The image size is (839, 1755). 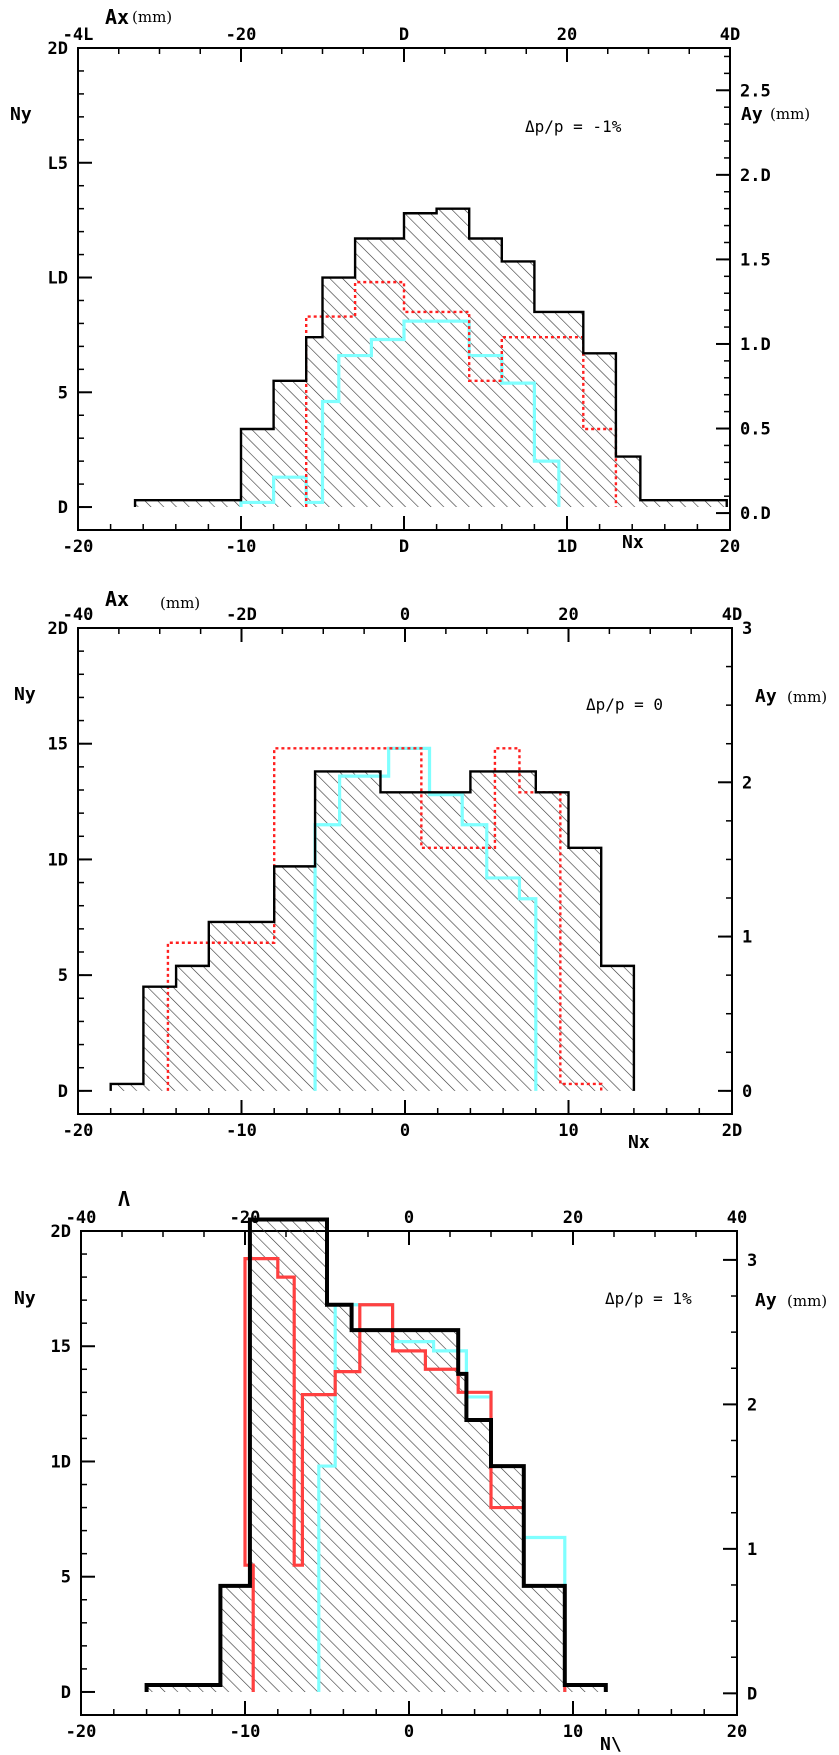 What do you see at coordinates (58, 279) in the screenshot?
I see `left-tick-label: LD` at bounding box center [58, 279].